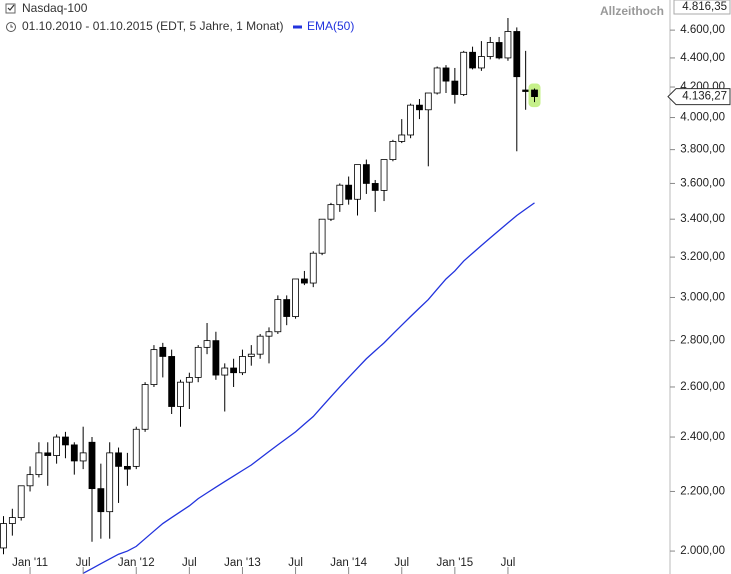 The height and width of the screenshot is (574, 731). What do you see at coordinates (632, 11) in the screenshot?
I see `ath-caption: Allzeithoch` at bounding box center [632, 11].